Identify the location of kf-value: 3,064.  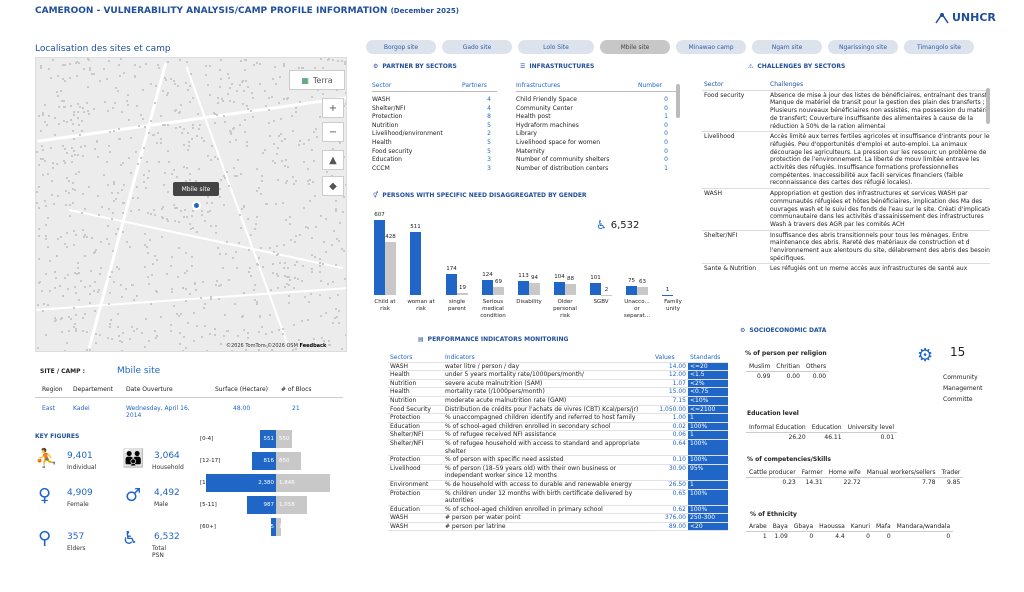
(167, 456).